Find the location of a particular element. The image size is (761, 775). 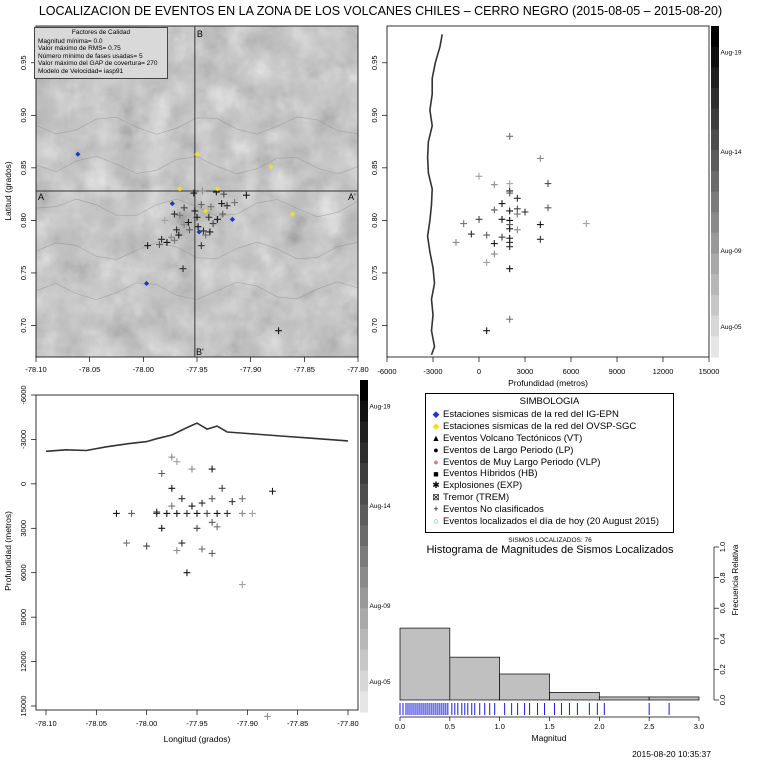

legend-label: Explosiones (EXP) is located at coordinates (483, 486).